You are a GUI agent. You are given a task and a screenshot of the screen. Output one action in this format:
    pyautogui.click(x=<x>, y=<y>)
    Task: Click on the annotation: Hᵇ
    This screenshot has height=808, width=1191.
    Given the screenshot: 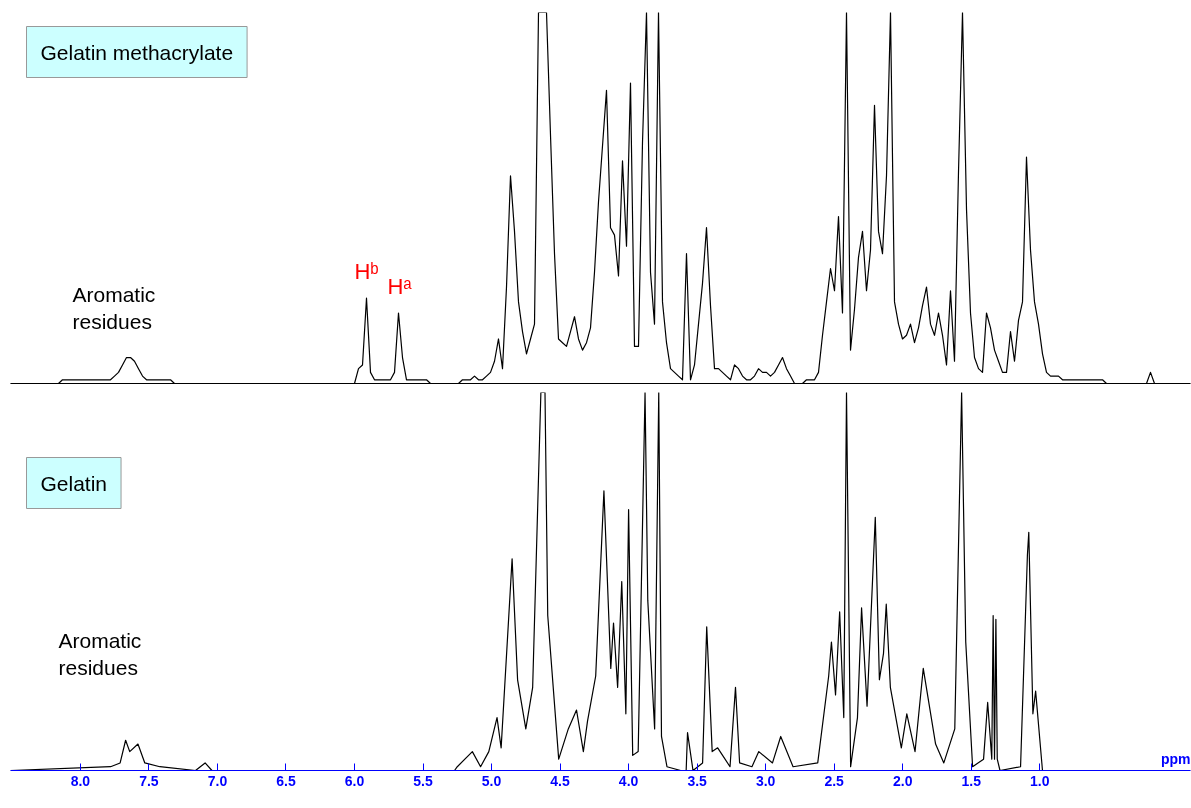 What is the action you would take?
    pyautogui.click(x=366, y=272)
    